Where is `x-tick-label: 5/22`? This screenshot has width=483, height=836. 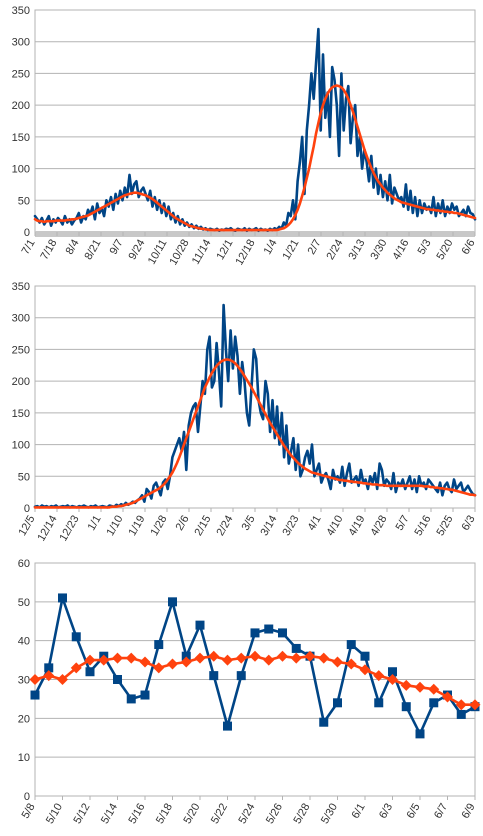 x-tick-label: 5/22 is located at coordinates (219, 814).